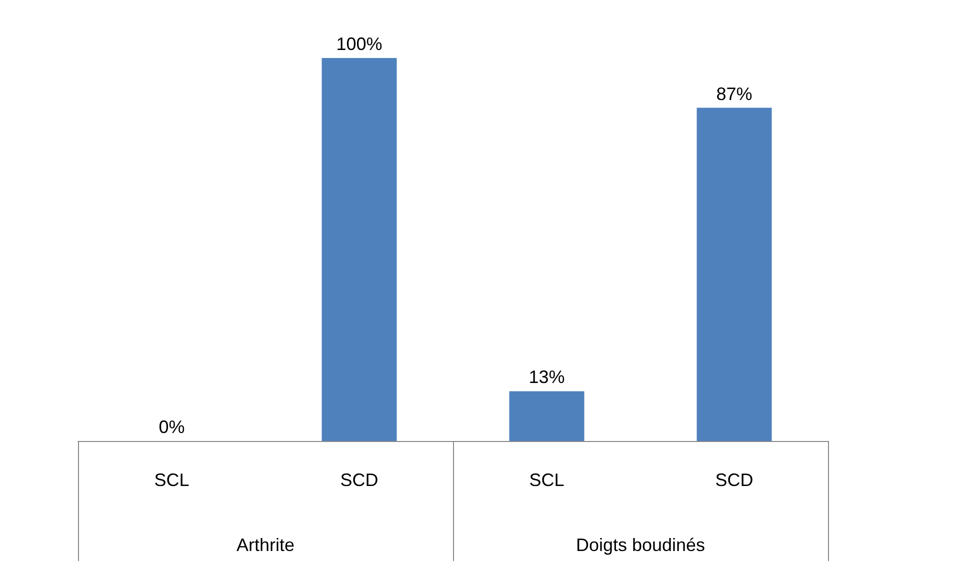  What do you see at coordinates (641, 545) in the screenshot?
I see `text: Doigts boudinés` at bounding box center [641, 545].